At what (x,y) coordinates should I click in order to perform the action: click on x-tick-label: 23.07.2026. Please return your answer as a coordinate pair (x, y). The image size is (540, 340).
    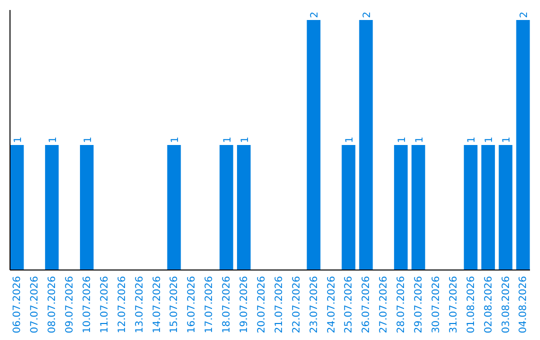
    Looking at the image, I should click on (314, 305).